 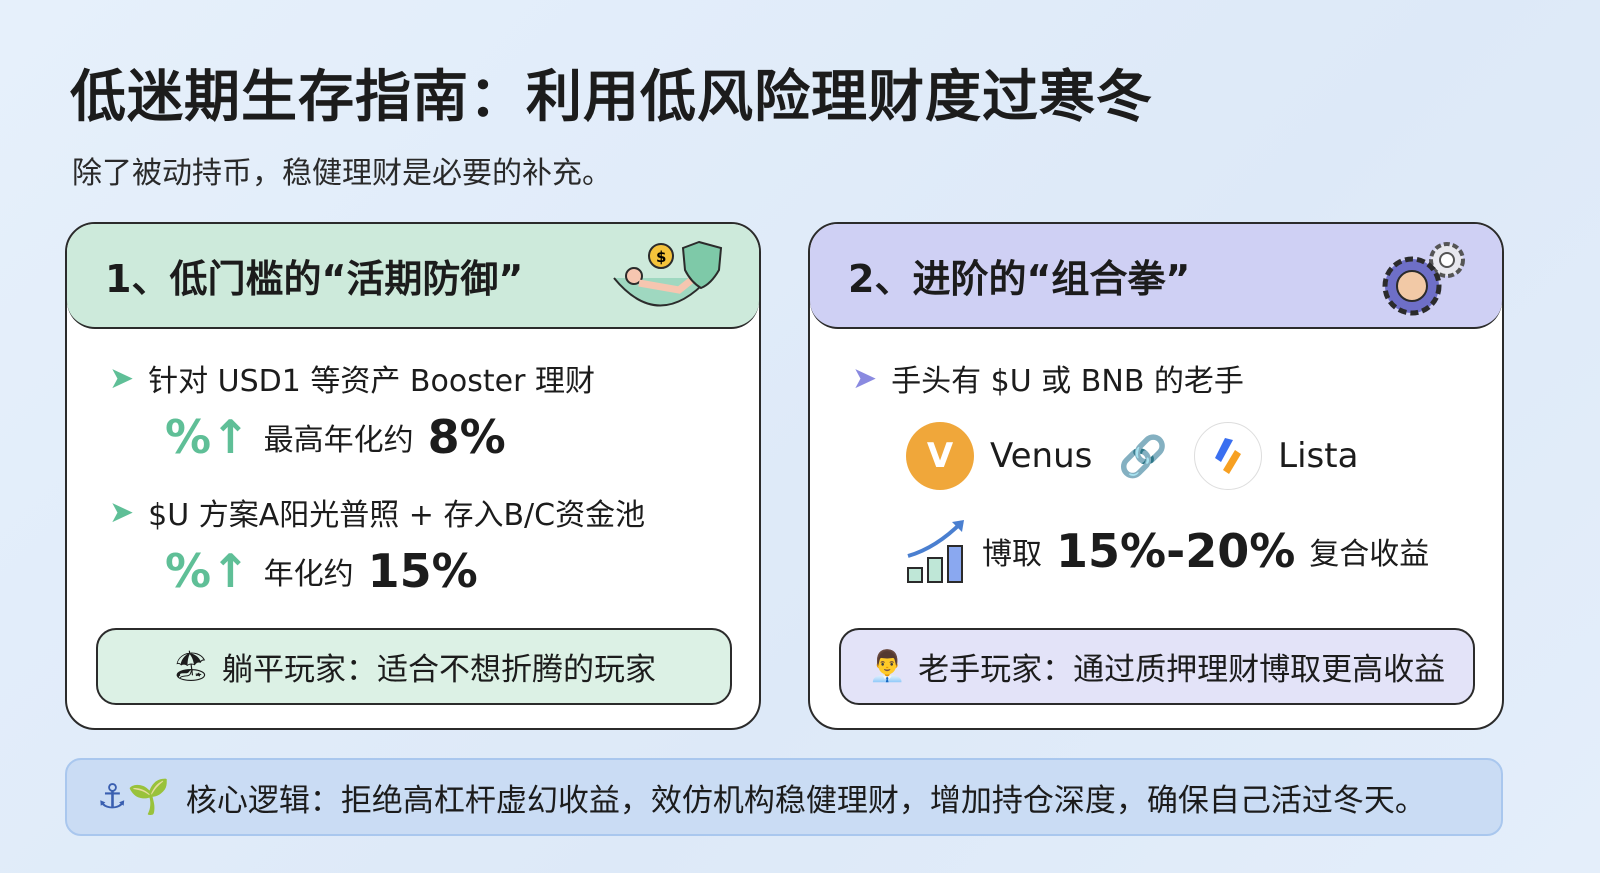 What do you see at coordinates (191, 666) in the screenshot?
I see `lounging-person-icon: 🏖` at bounding box center [191, 666].